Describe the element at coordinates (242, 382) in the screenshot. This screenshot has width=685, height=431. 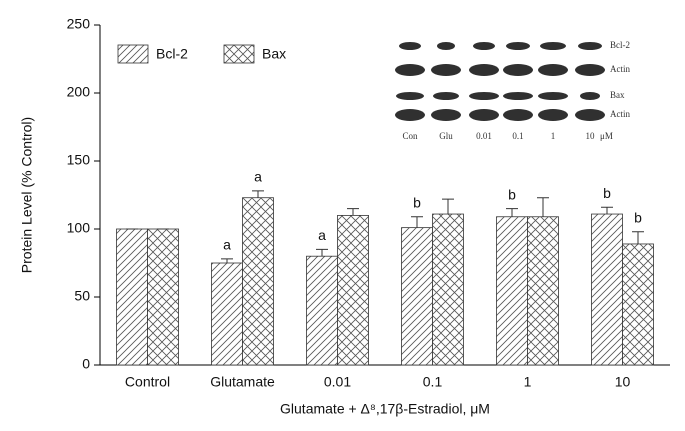
I see `x-tick-label: Glutamate` at that location.